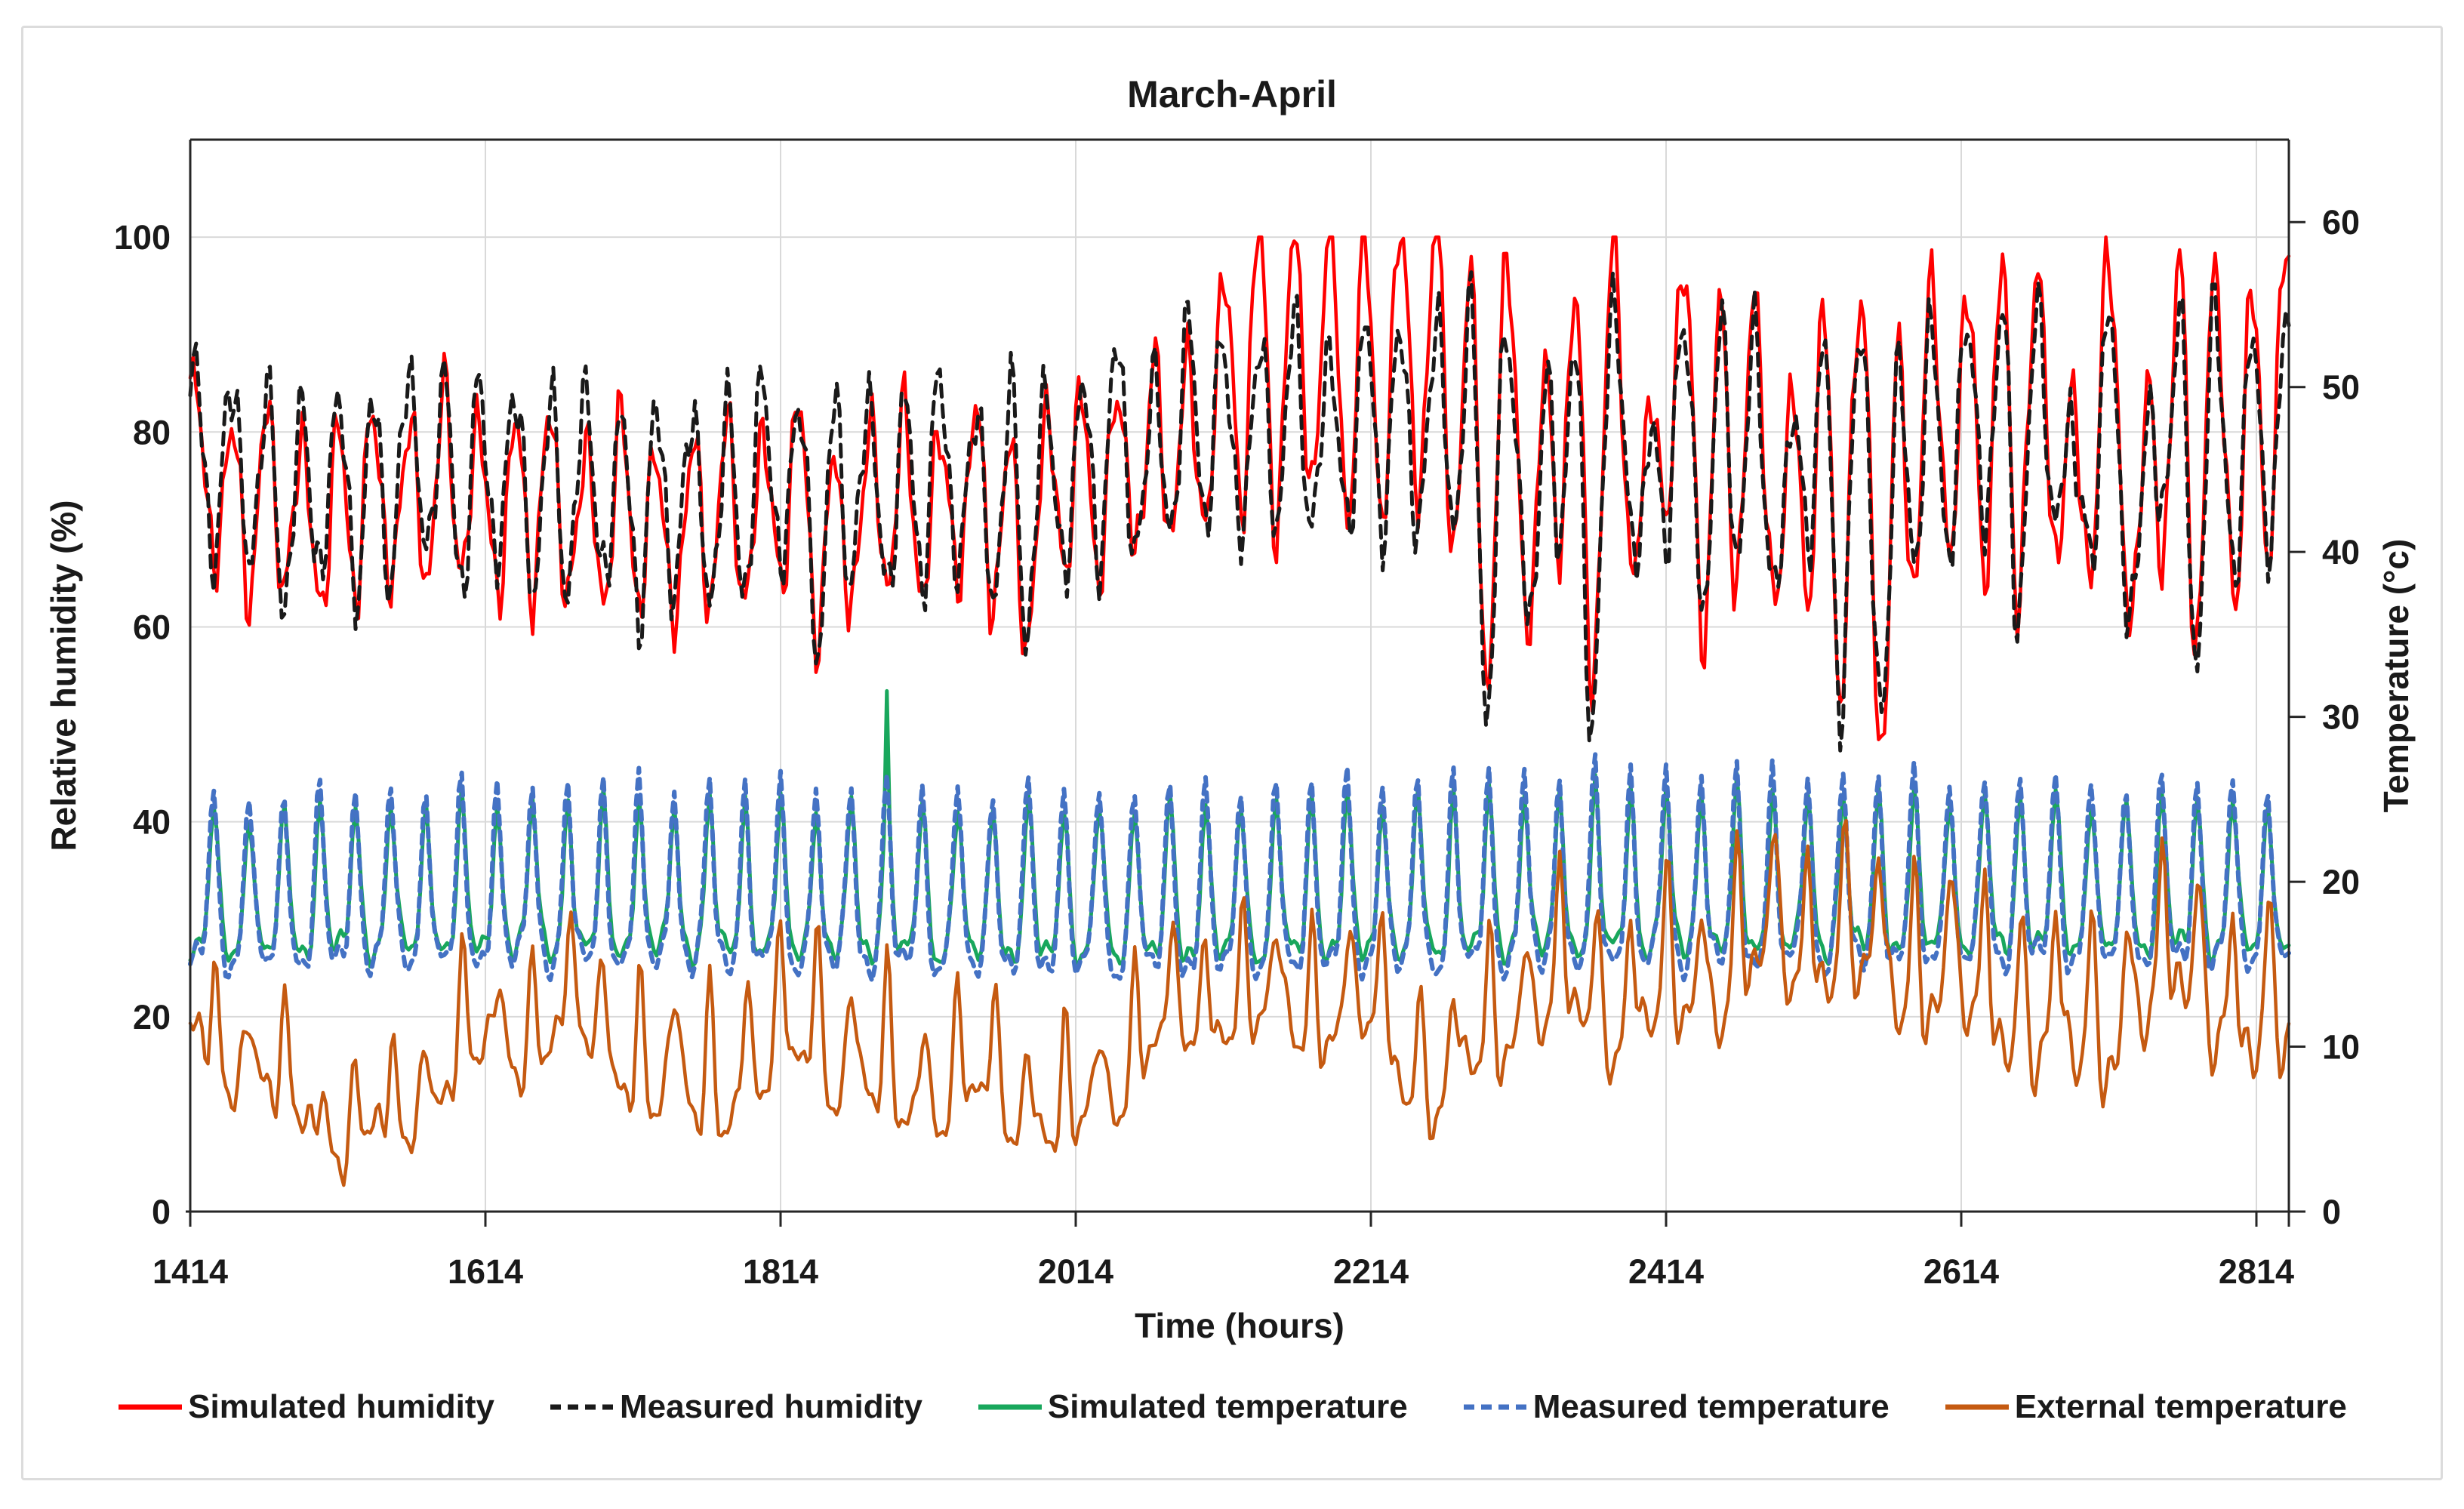 The image size is (2464, 1509). Describe the element at coordinates (1977, 1407) in the screenshot. I see `legend-key-external-temperature` at that location.